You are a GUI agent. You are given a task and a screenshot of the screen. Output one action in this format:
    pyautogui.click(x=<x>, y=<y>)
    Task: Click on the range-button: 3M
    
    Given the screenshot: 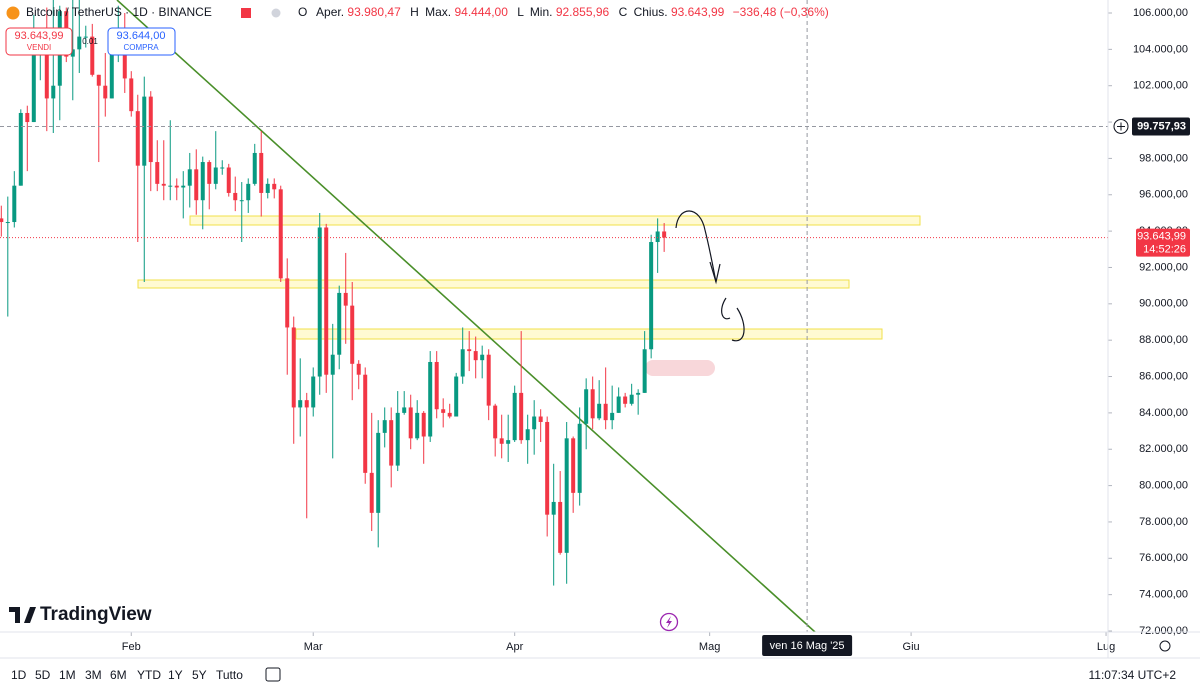 What is the action you would take?
    pyautogui.click(x=93, y=675)
    